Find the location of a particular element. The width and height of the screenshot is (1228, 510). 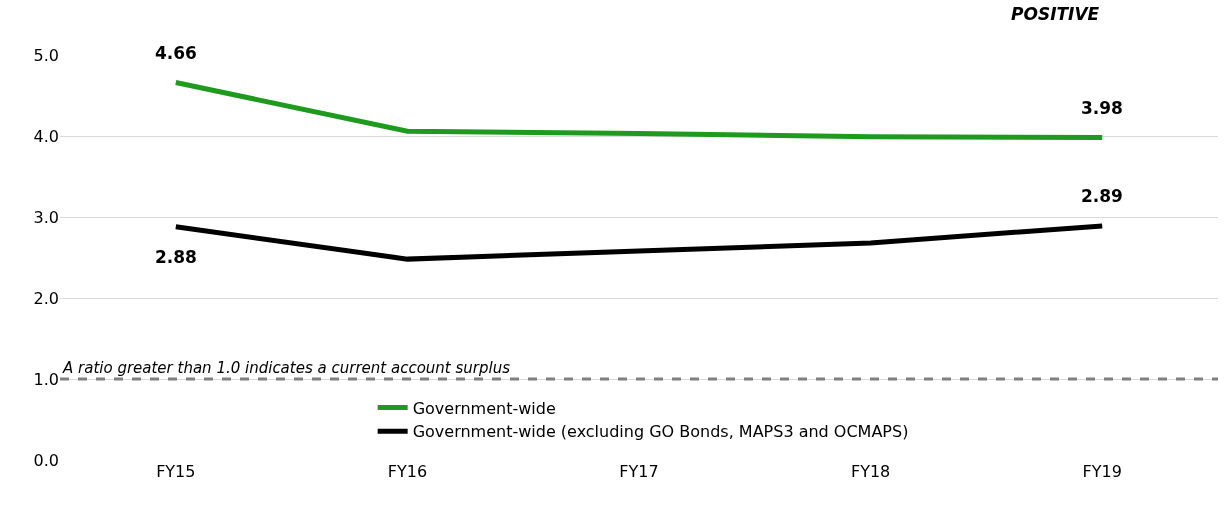

y-tick-label: 2.0 is located at coordinates (46, 298).